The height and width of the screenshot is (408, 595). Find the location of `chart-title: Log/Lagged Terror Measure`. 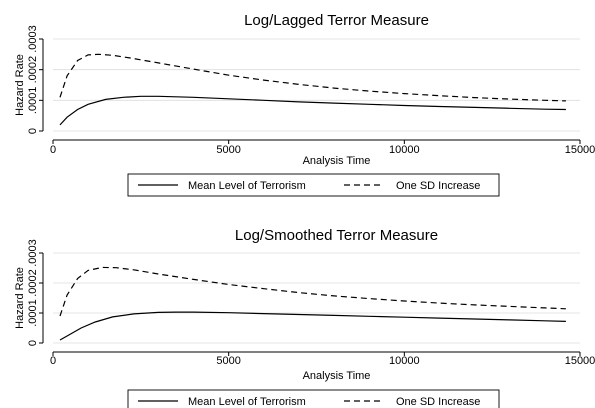

chart-title: Log/Lagged Terror Measure is located at coordinates (336, 20).